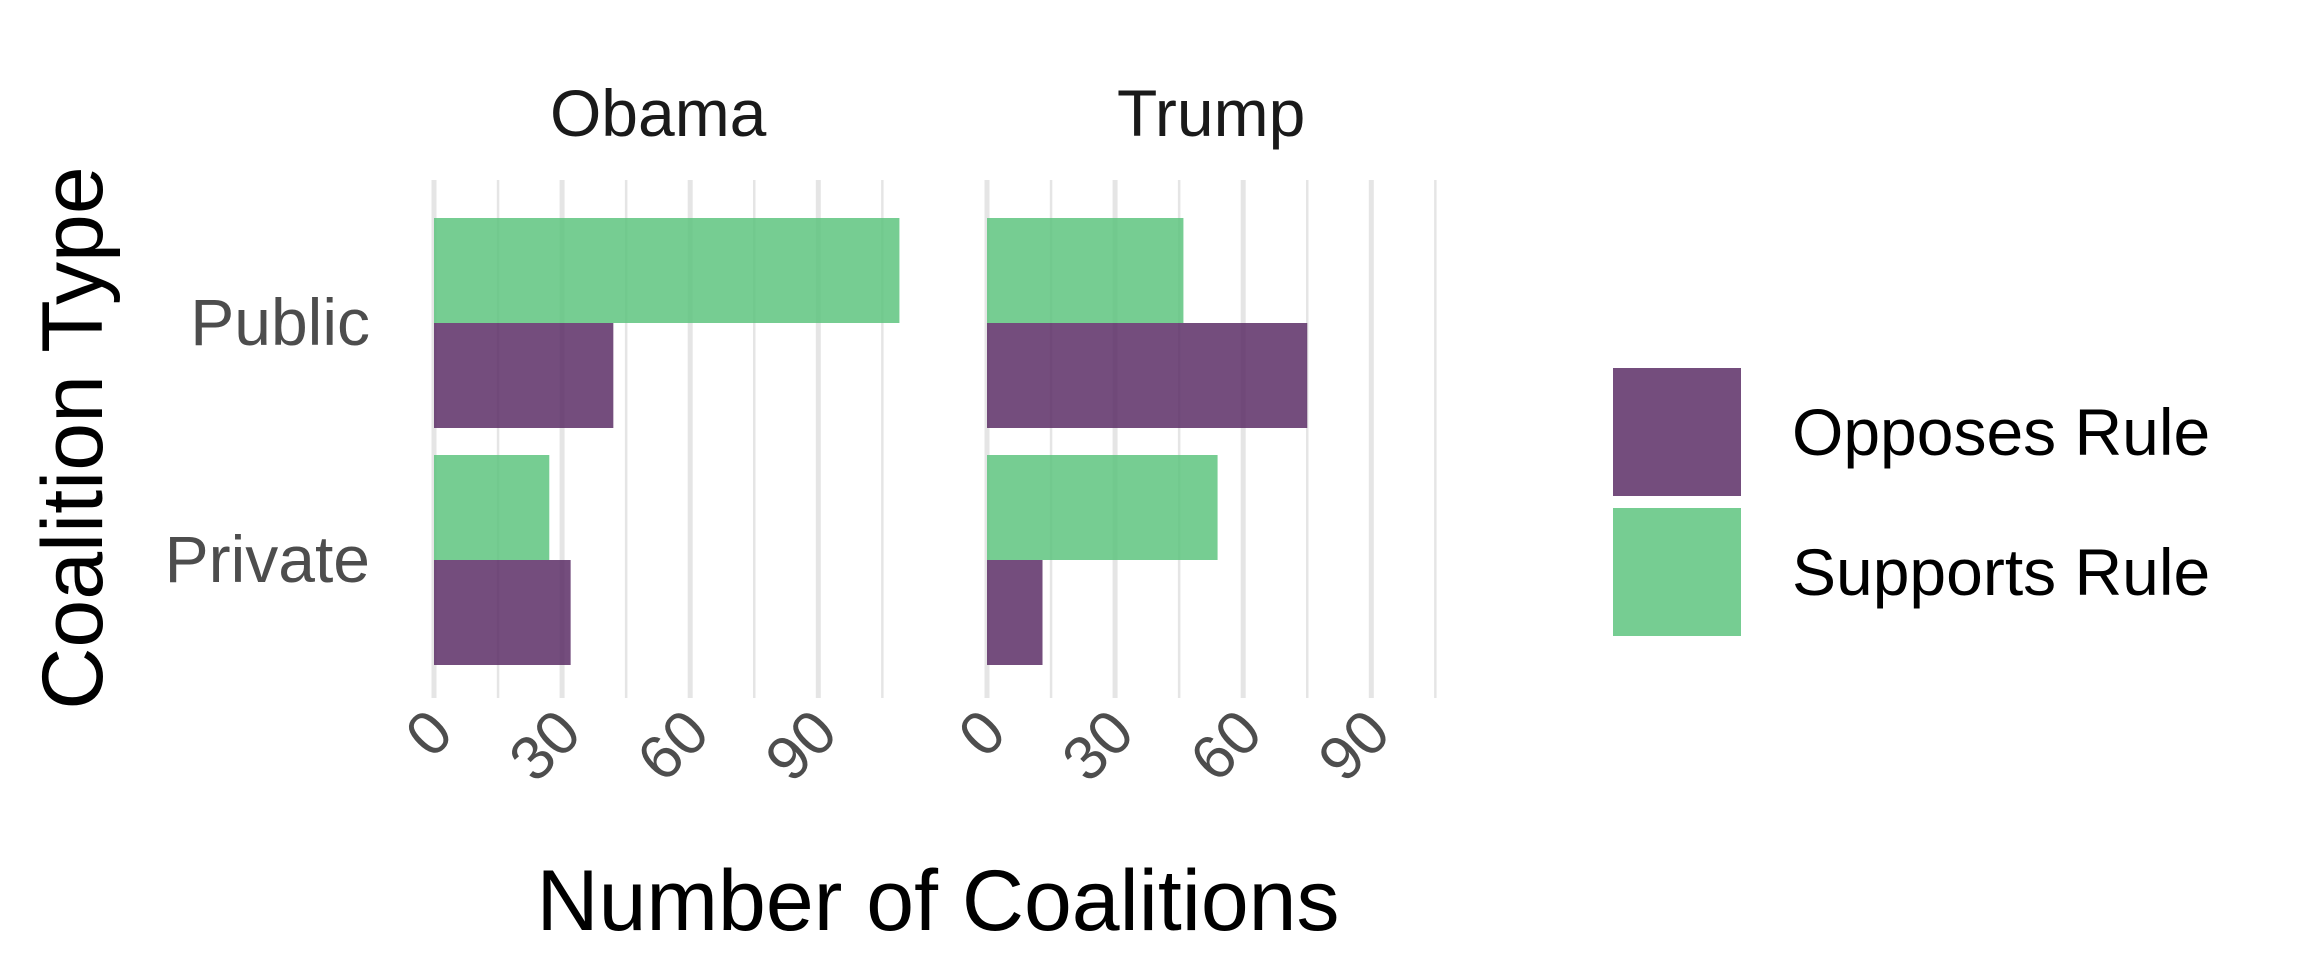 This screenshot has height=979, width=2304. I want to click on x-axis-title: Number of Coalitions, so click(937, 901).